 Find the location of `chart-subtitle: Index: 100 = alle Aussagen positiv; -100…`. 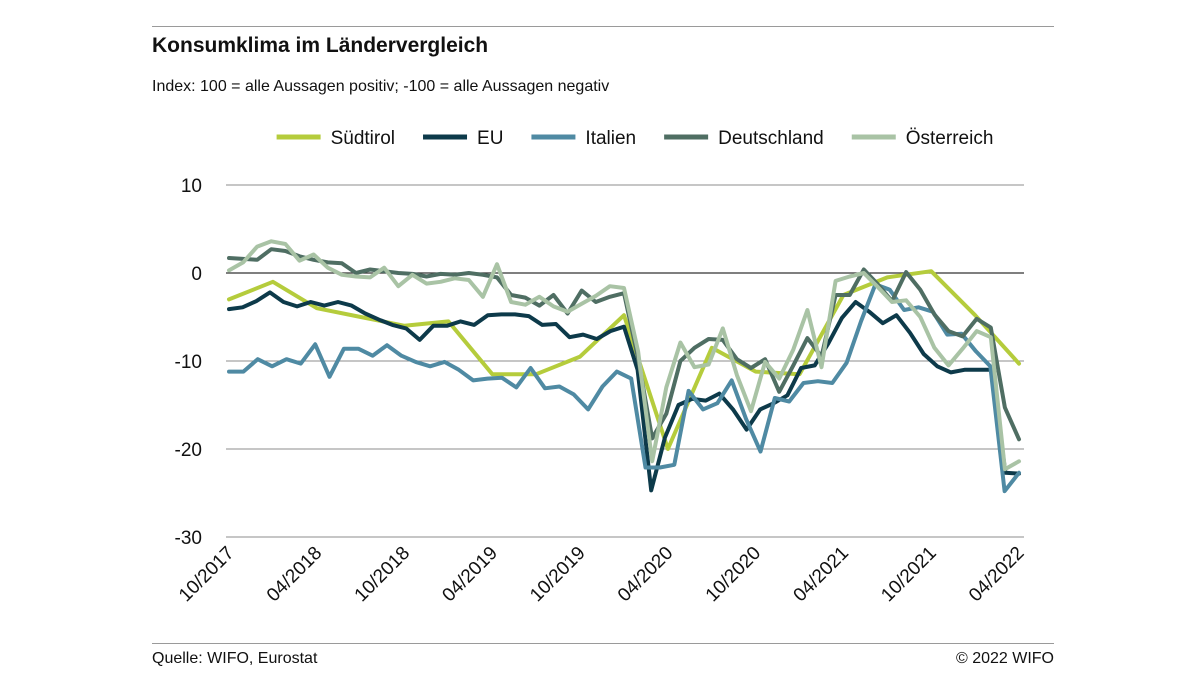

chart-subtitle: Index: 100 = alle Aussagen positiv; -100… is located at coordinates (381, 86).